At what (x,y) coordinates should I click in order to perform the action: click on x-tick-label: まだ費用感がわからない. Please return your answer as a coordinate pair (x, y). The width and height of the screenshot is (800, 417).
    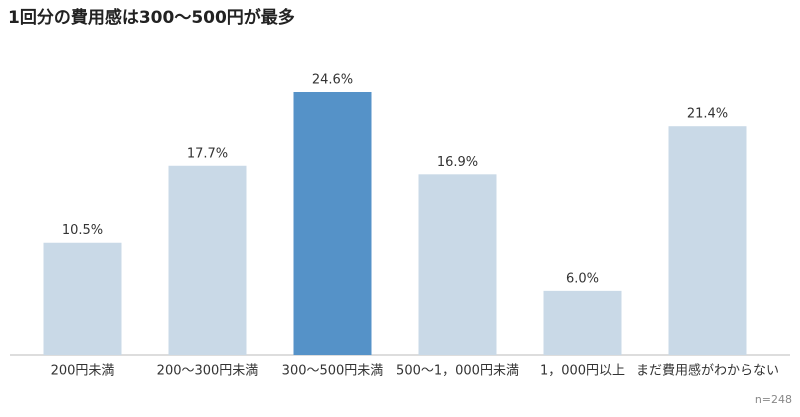
    Looking at the image, I should click on (707, 371).